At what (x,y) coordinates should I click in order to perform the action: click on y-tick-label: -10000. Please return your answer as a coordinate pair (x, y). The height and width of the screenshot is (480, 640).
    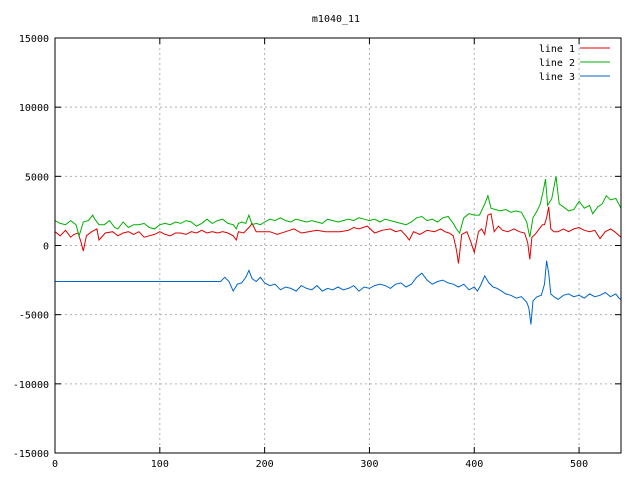
    Looking at the image, I should click on (31, 385).